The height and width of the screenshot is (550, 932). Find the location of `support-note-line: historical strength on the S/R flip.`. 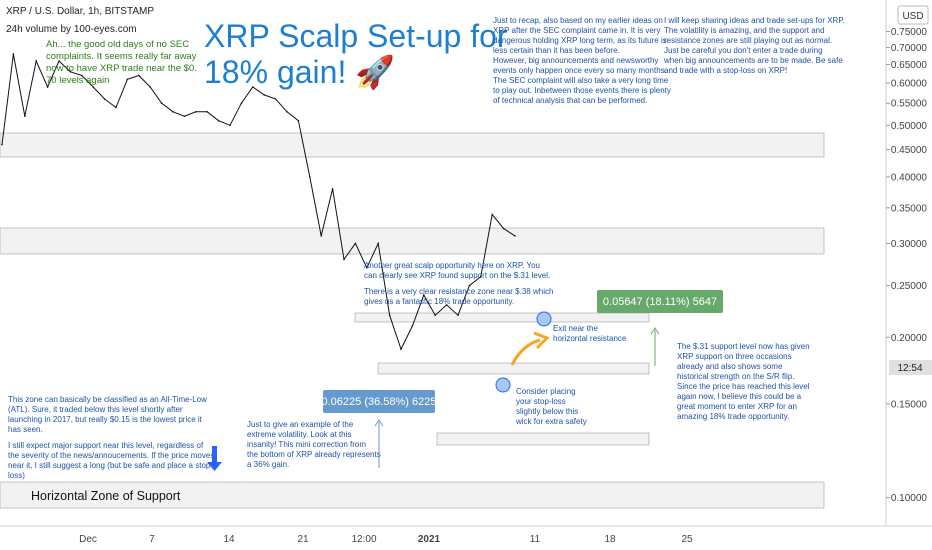

support-note-line: historical strength on the S/R flip. is located at coordinates (735, 376).